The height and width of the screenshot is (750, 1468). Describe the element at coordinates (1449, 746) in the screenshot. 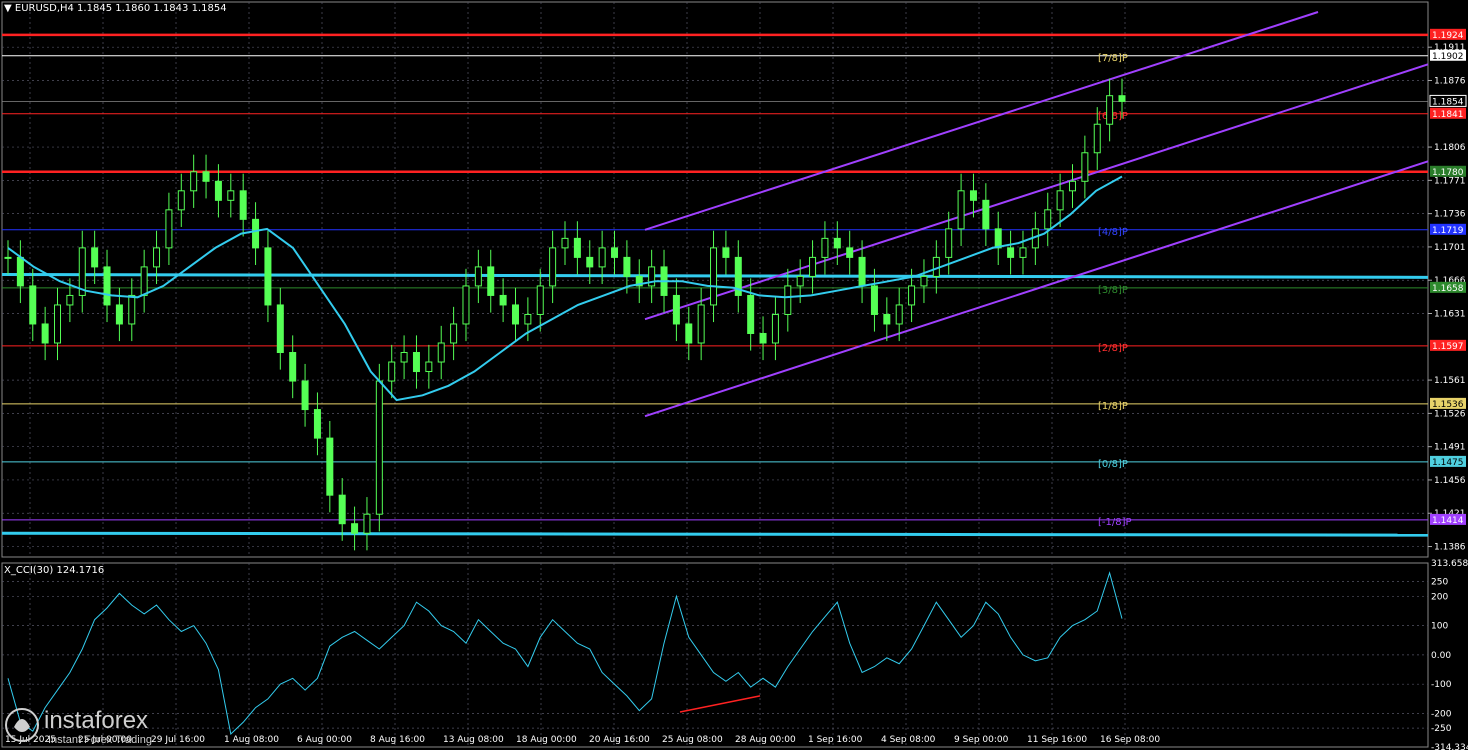

I see `cci-tick-label: -314.334` at that location.